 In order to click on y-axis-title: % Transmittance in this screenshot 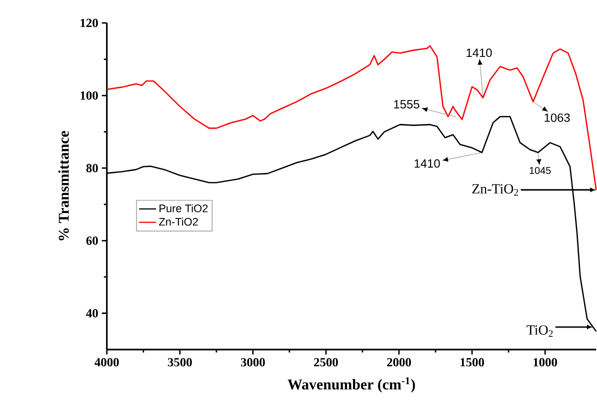, I will do `click(63, 185)`.